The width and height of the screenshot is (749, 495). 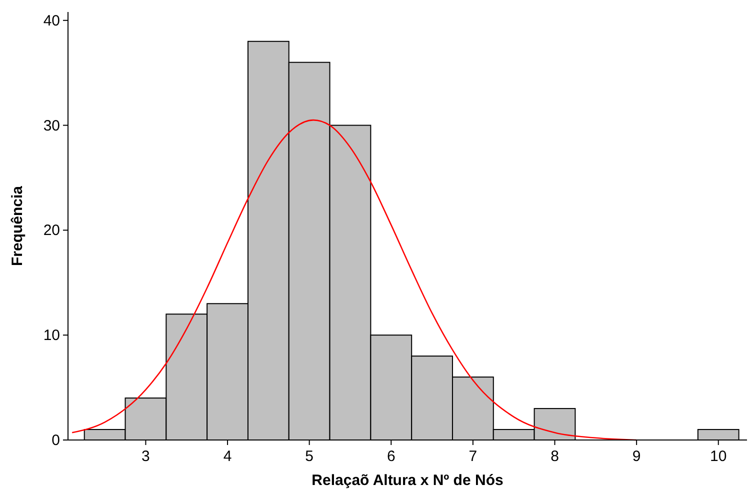 I want to click on y-tick-label: 40, so click(x=51, y=21).